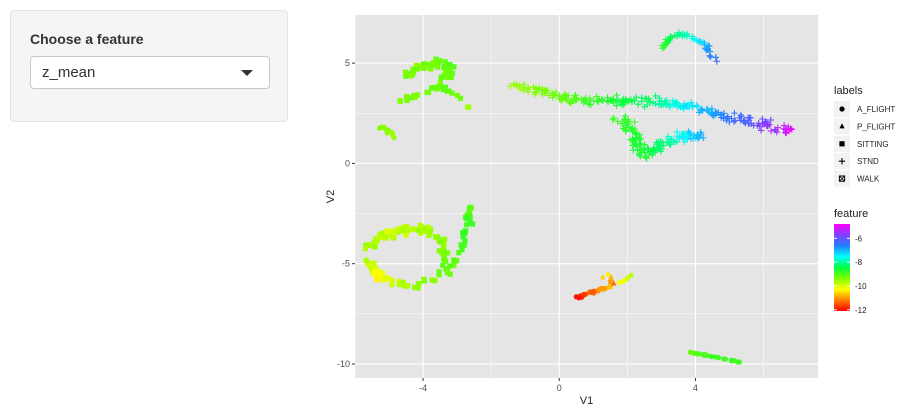  Describe the element at coordinates (842, 178) in the screenshot. I see `legend-key-walk-cross` at that location.